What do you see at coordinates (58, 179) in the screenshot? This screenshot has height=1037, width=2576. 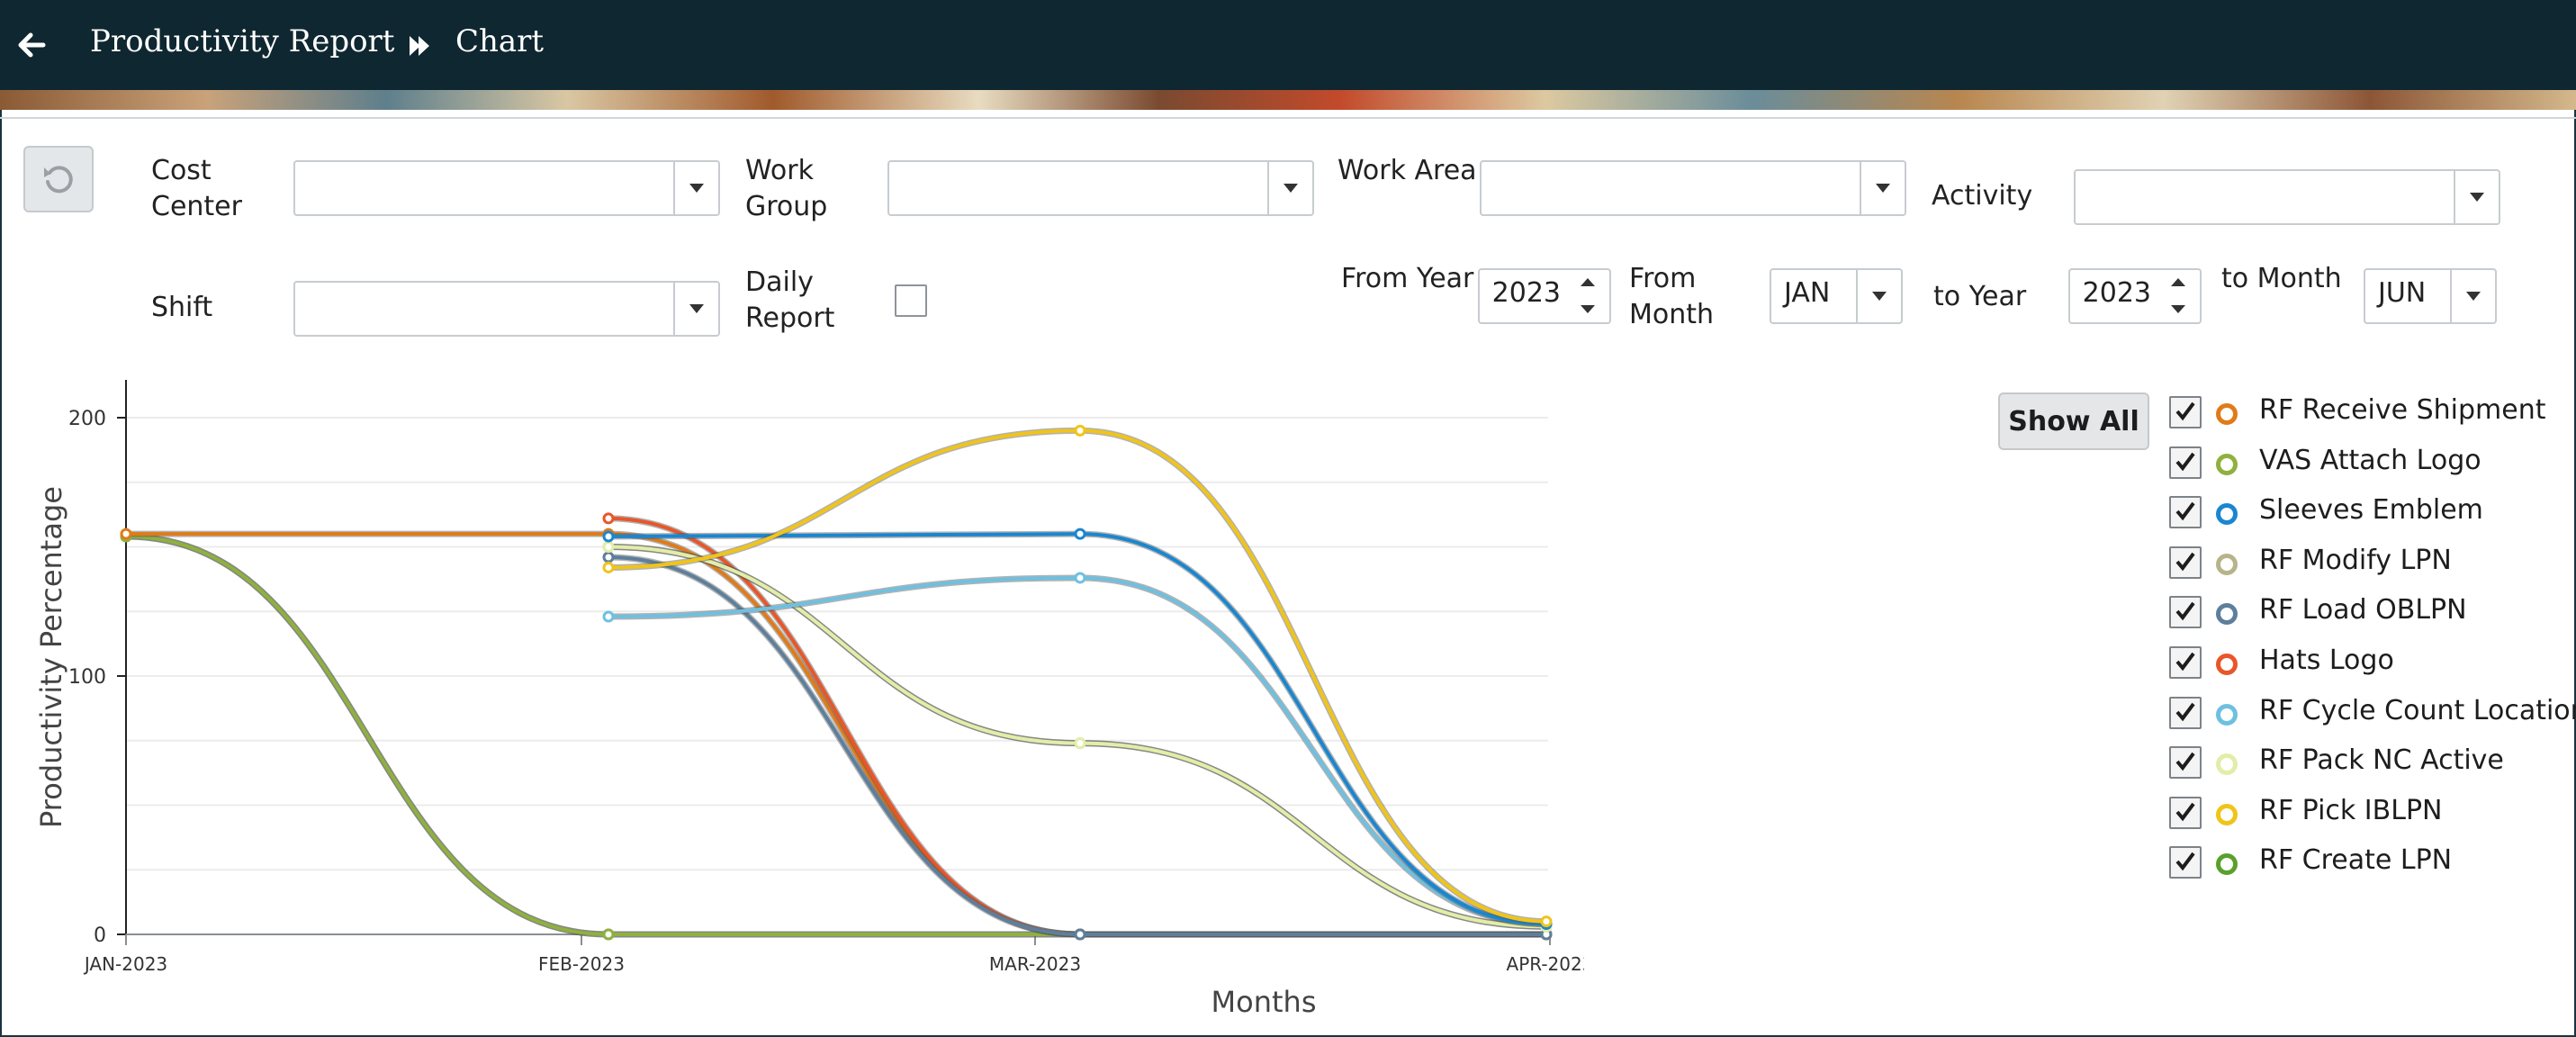 I see `refresh-button` at bounding box center [58, 179].